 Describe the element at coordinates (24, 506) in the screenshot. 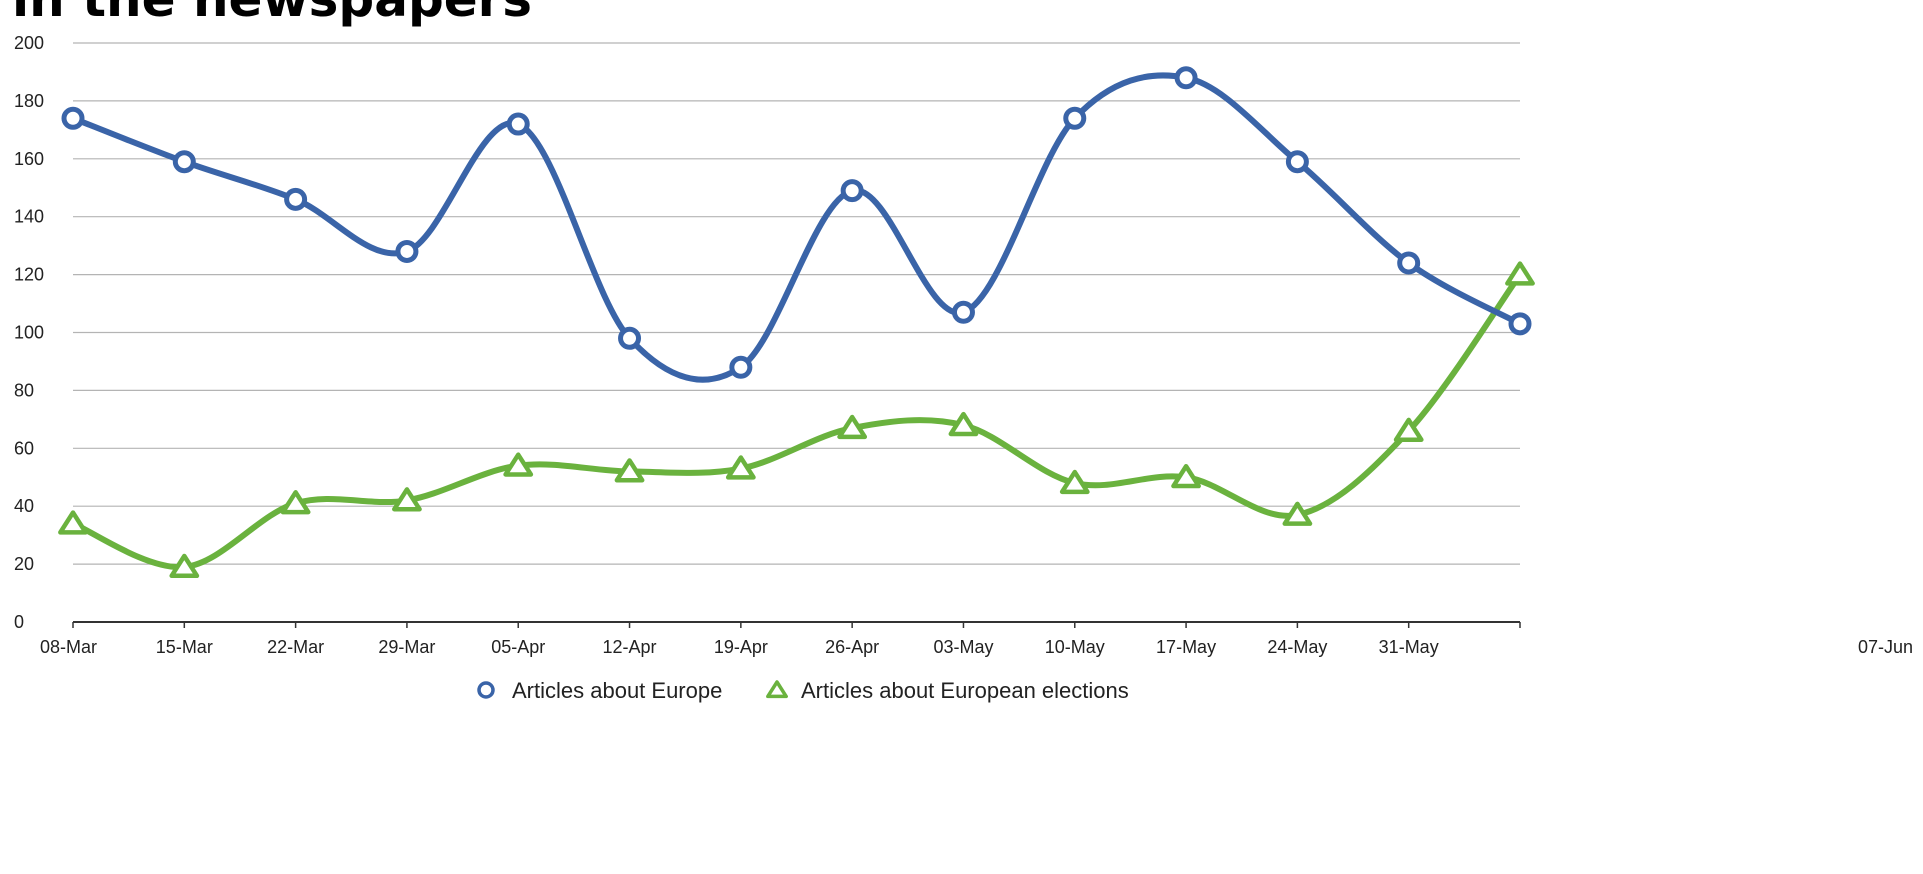

I see `y-tick-label: 40` at that location.